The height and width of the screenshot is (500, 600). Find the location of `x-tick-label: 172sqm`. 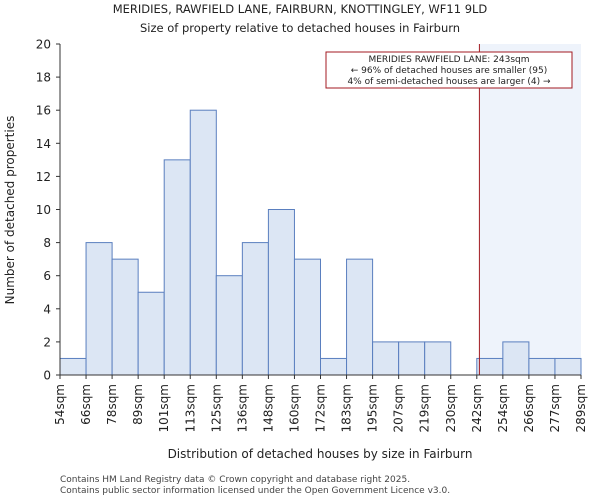

x-tick-label: 172sqm is located at coordinates (321, 408).